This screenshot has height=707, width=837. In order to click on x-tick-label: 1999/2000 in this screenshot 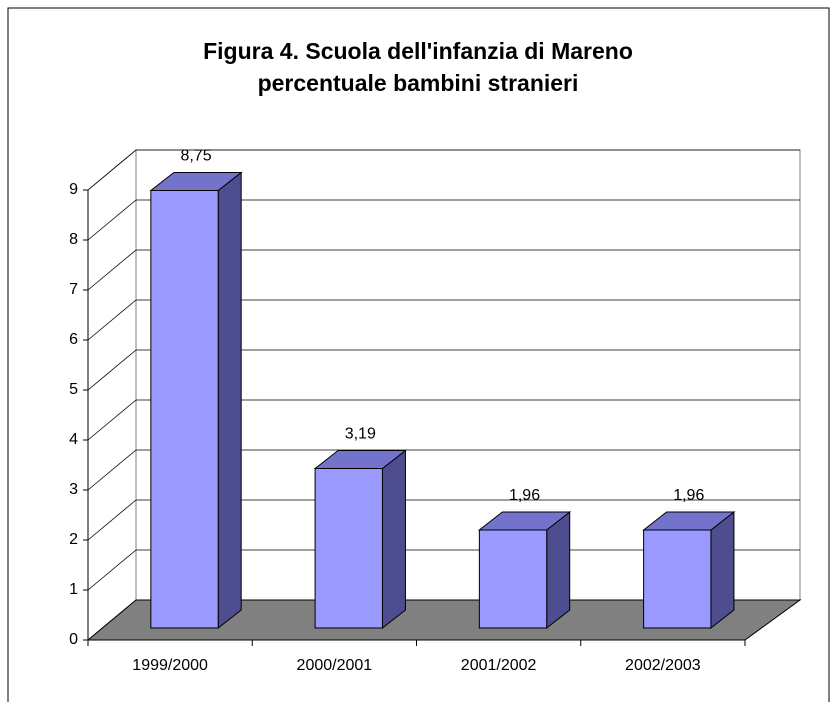, I will do `click(170, 665)`.